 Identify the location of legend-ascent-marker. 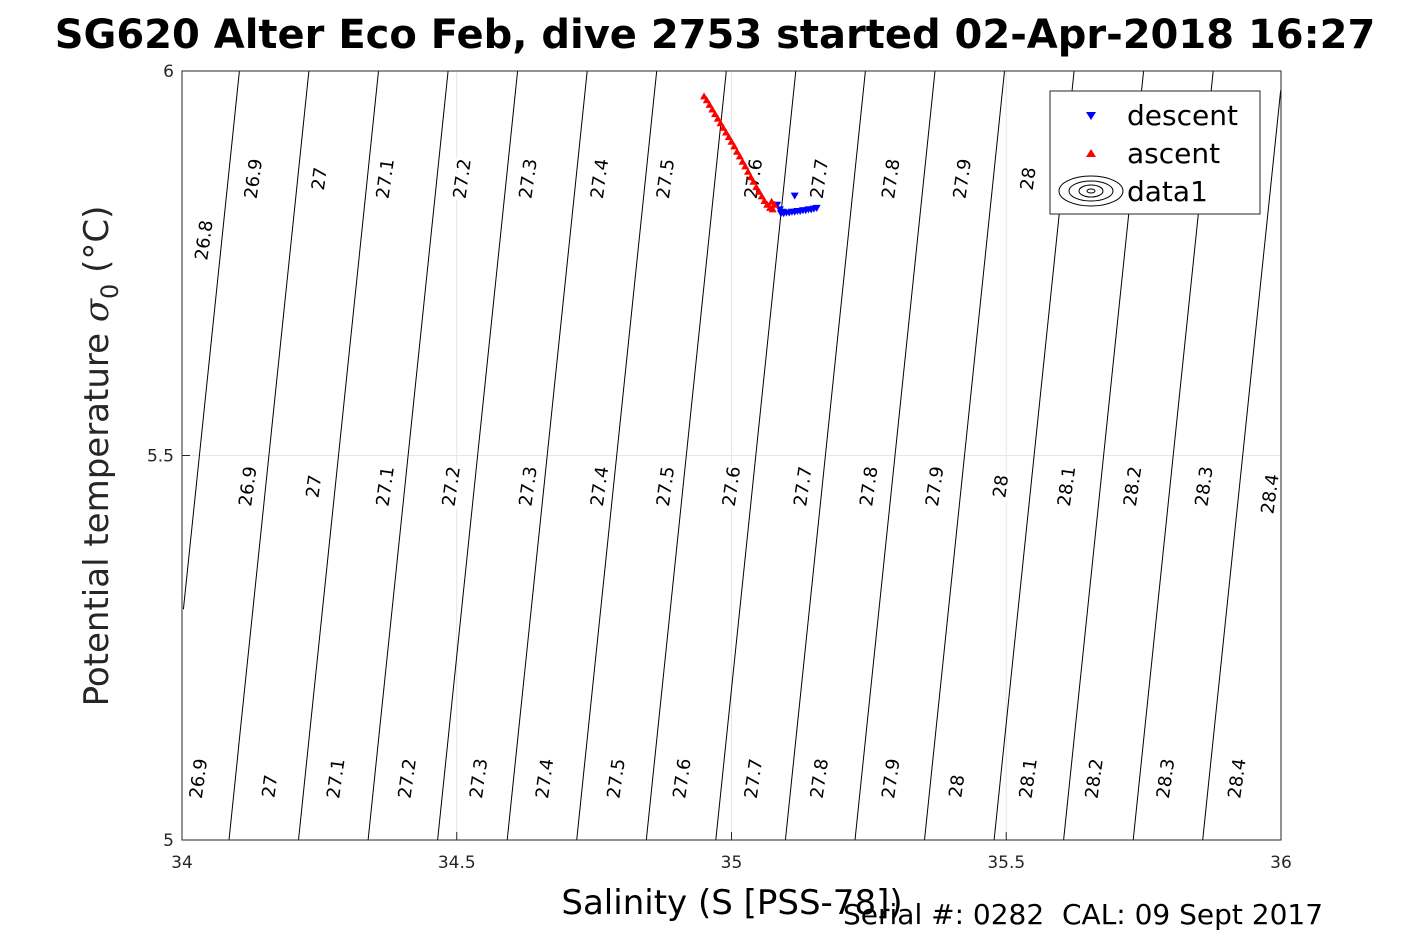
(1091, 153).